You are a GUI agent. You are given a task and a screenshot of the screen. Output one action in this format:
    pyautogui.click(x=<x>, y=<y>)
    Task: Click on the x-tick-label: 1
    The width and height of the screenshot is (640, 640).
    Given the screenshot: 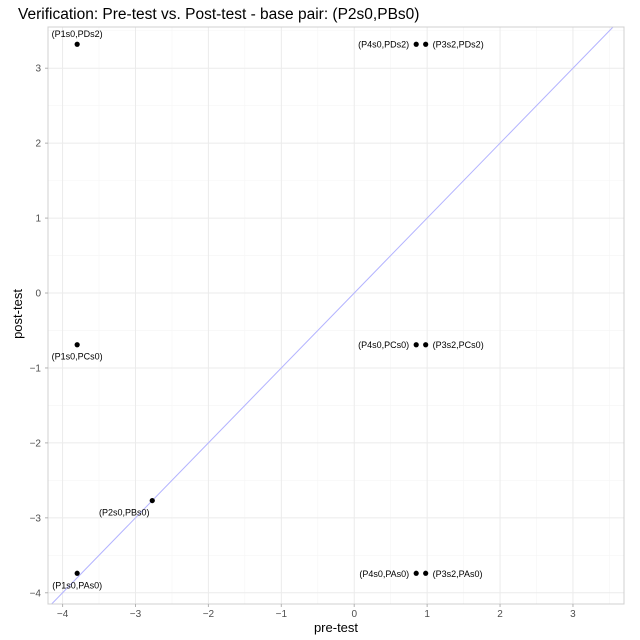 What is the action you would take?
    pyautogui.click(x=427, y=614)
    